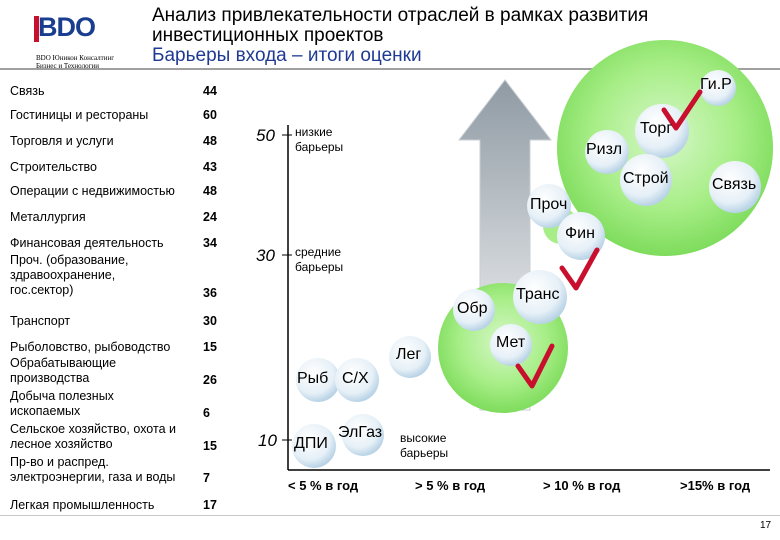 This screenshot has width=780, height=540. I want to click on level-label-line1: низкие, so click(314, 132).